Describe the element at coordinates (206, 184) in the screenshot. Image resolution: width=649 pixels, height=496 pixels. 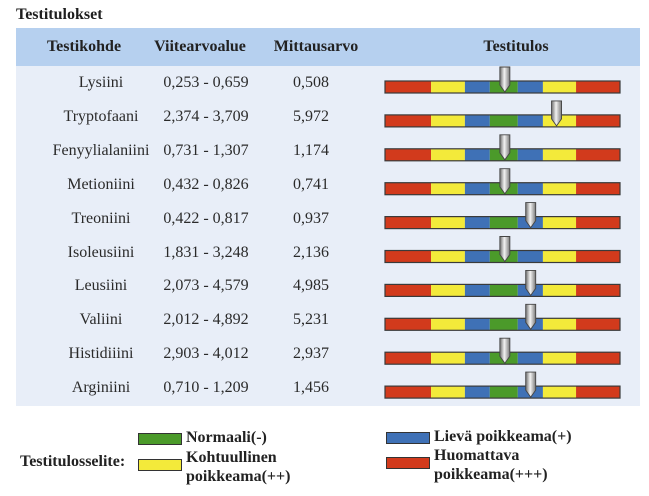
I see `cell-viitearvoalue: 0,432 - 0,826` at that location.